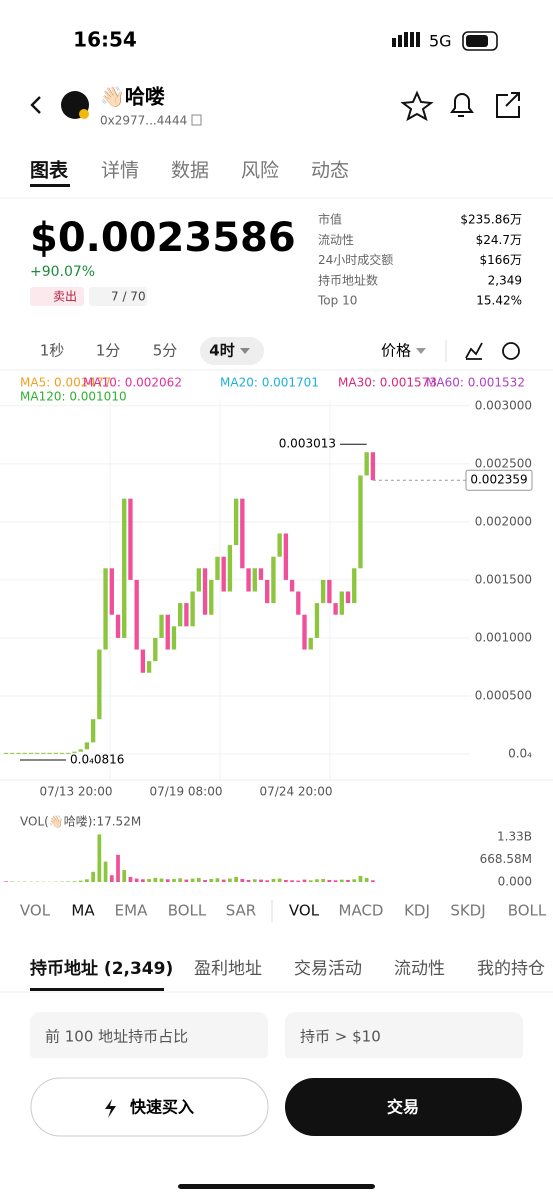  What do you see at coordinates (508, 105) in the screenshot?
I see `share-button` at bounding box center [508, 105].